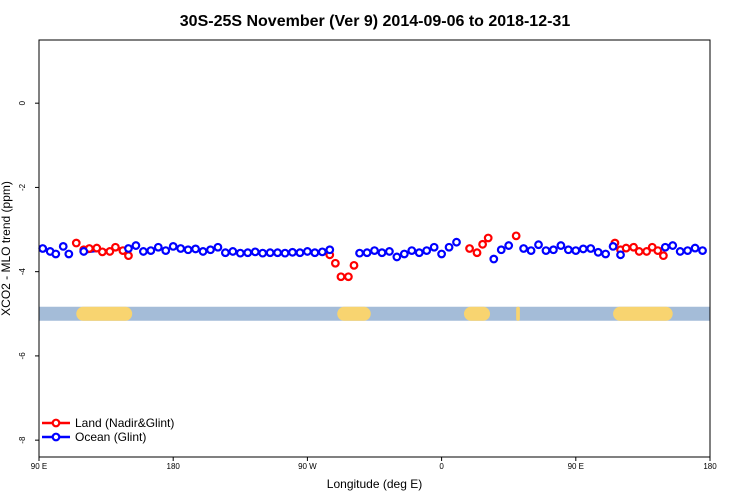  I want to click on legend-label: Ocean (Glint), so click(110, 437).